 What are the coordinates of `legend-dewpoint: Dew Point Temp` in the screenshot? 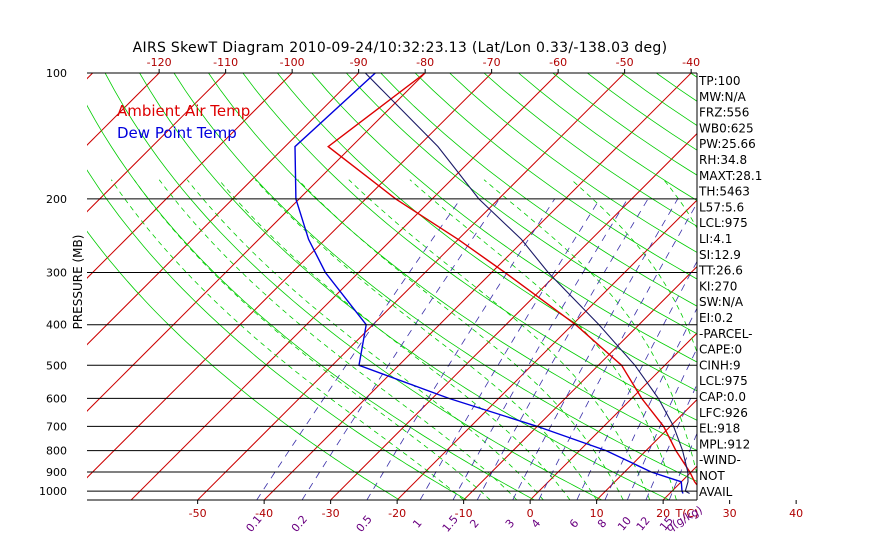 It's located at (177, 133).